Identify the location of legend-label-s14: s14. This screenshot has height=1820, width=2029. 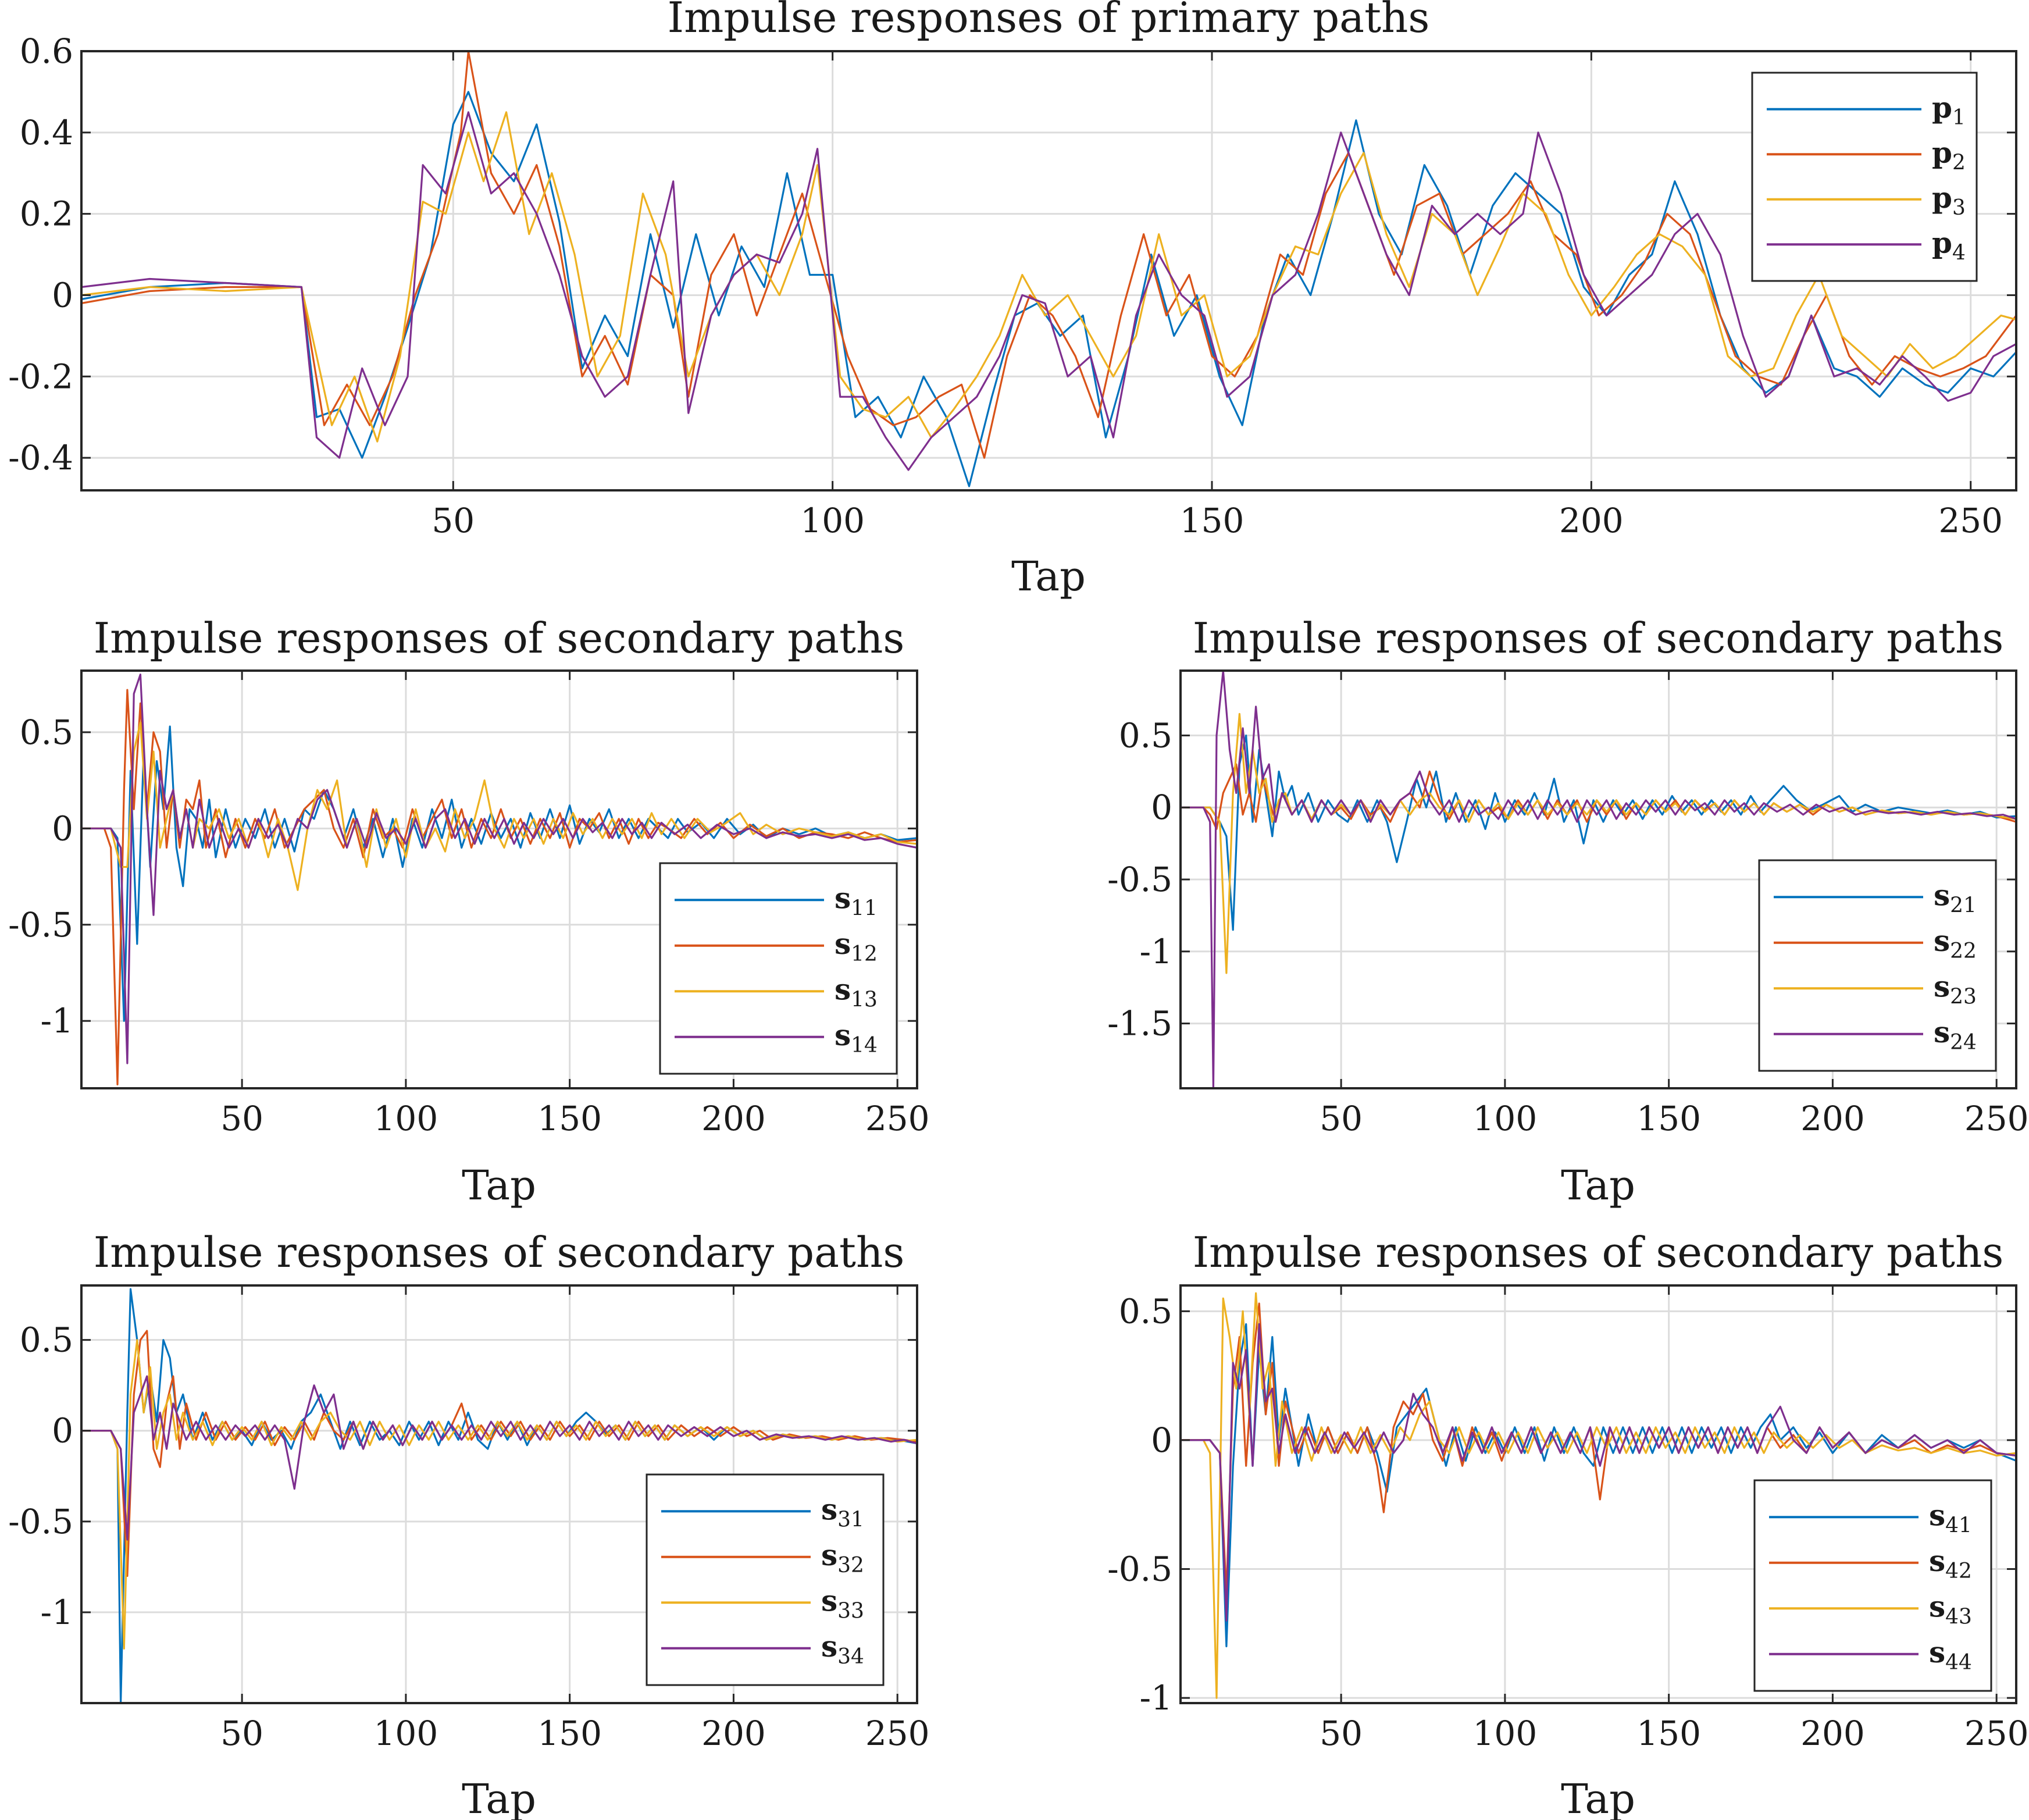
(856, 1037).